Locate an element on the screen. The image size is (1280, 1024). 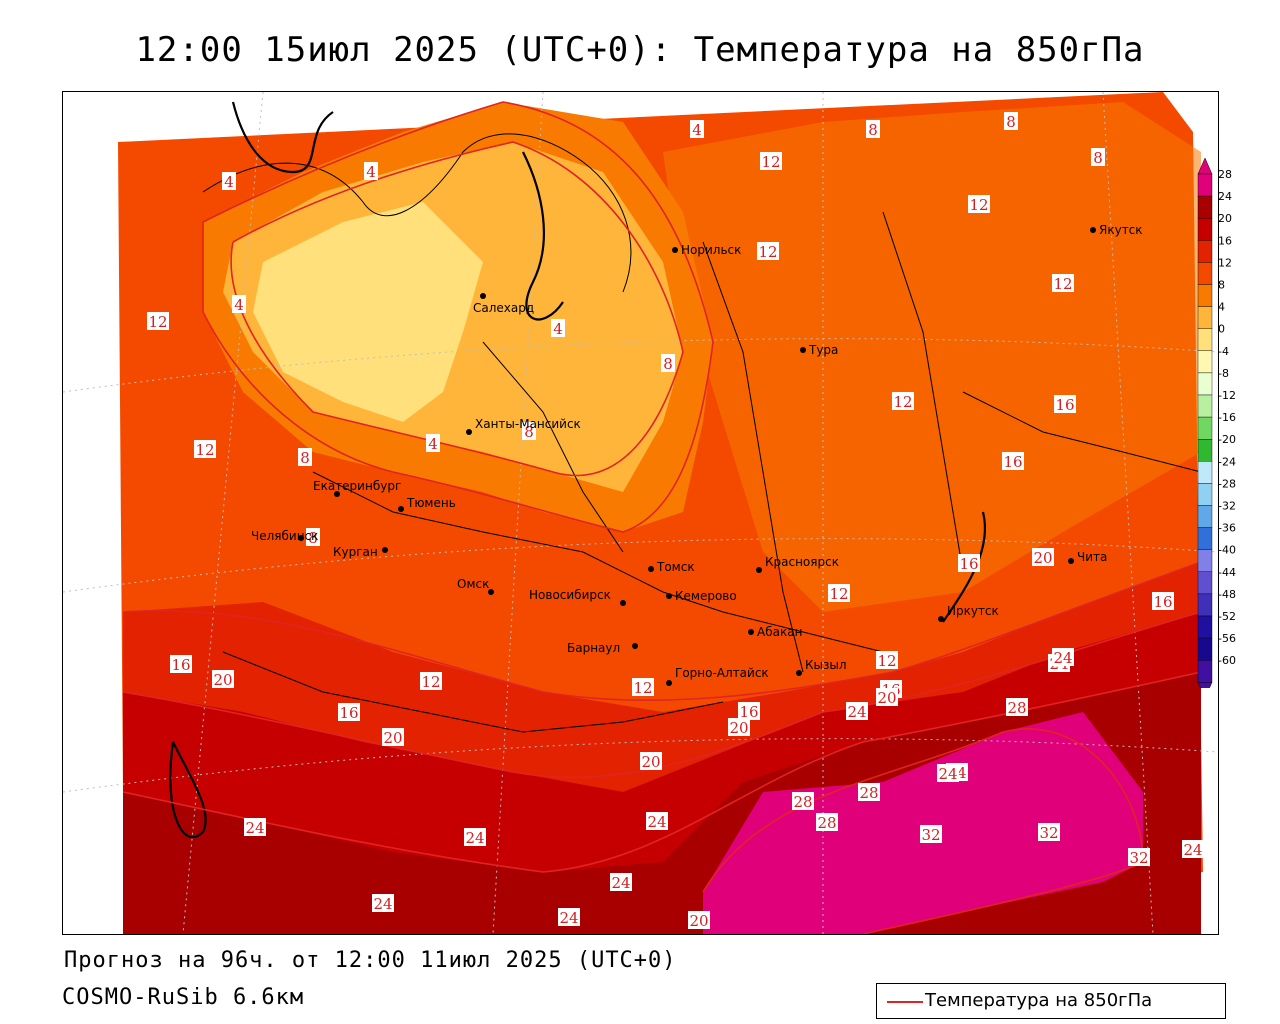
colorbar-tick-label: -40 is located at coordinates (1227, 550).